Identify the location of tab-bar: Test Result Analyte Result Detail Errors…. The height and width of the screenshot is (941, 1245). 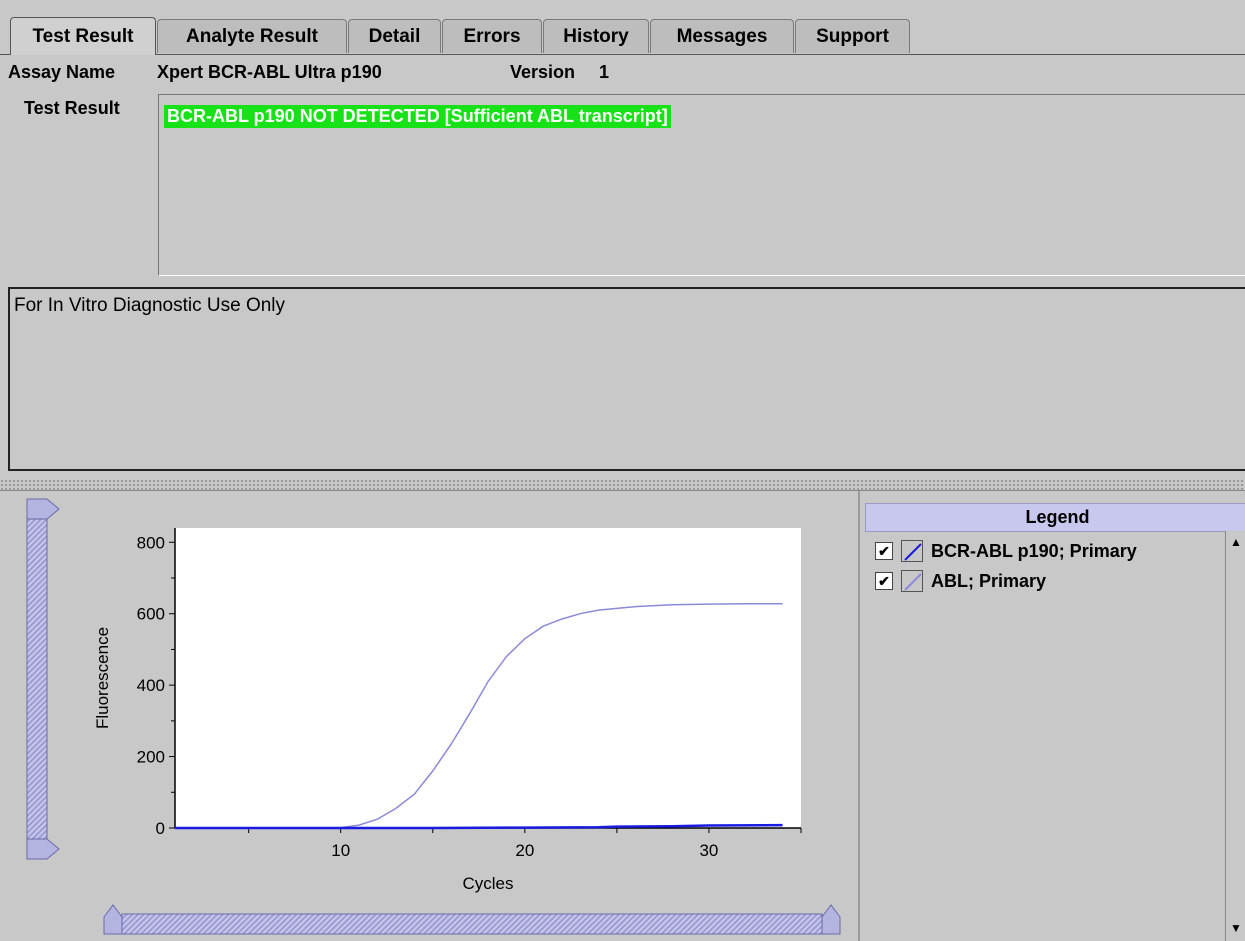
(622, 27).